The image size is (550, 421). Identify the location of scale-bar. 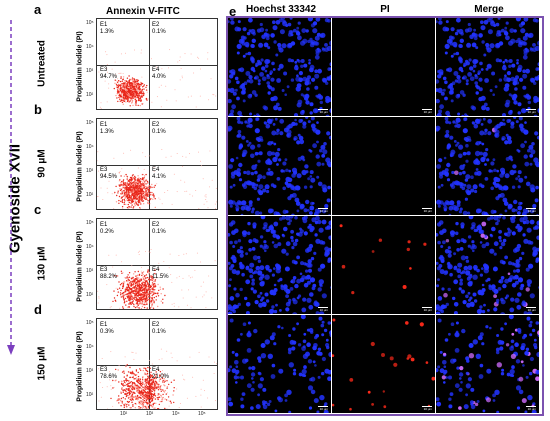
(531, 109).